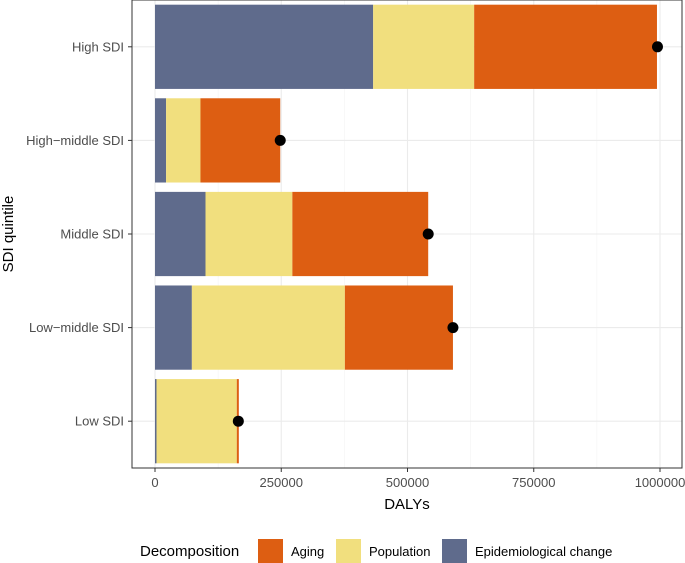 The width and height of the screenshot is (685, 563). What do you see at coordinates (99, 421) in the screenshot?
I see `y-tick-label: Low SDI` at bounding box center [99, 421].